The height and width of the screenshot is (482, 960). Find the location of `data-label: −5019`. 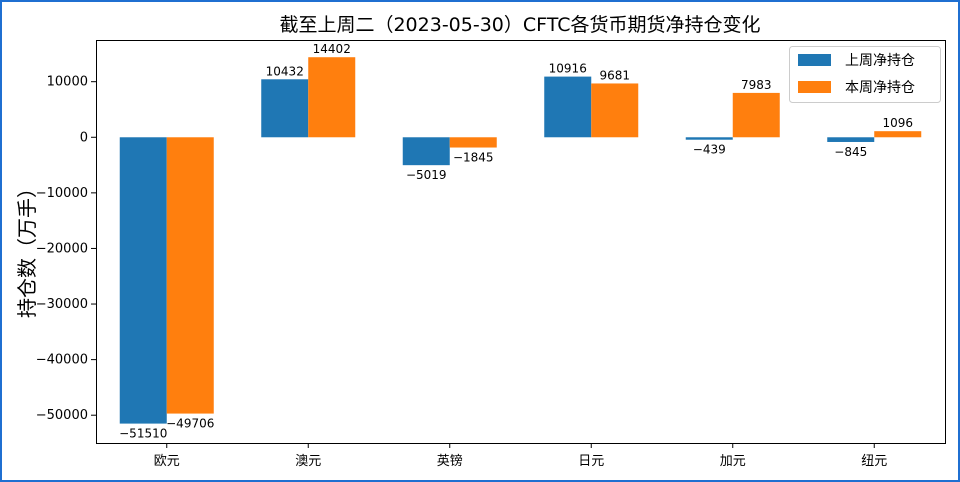

data-label: −5019 is located at coordinates (426, 175).